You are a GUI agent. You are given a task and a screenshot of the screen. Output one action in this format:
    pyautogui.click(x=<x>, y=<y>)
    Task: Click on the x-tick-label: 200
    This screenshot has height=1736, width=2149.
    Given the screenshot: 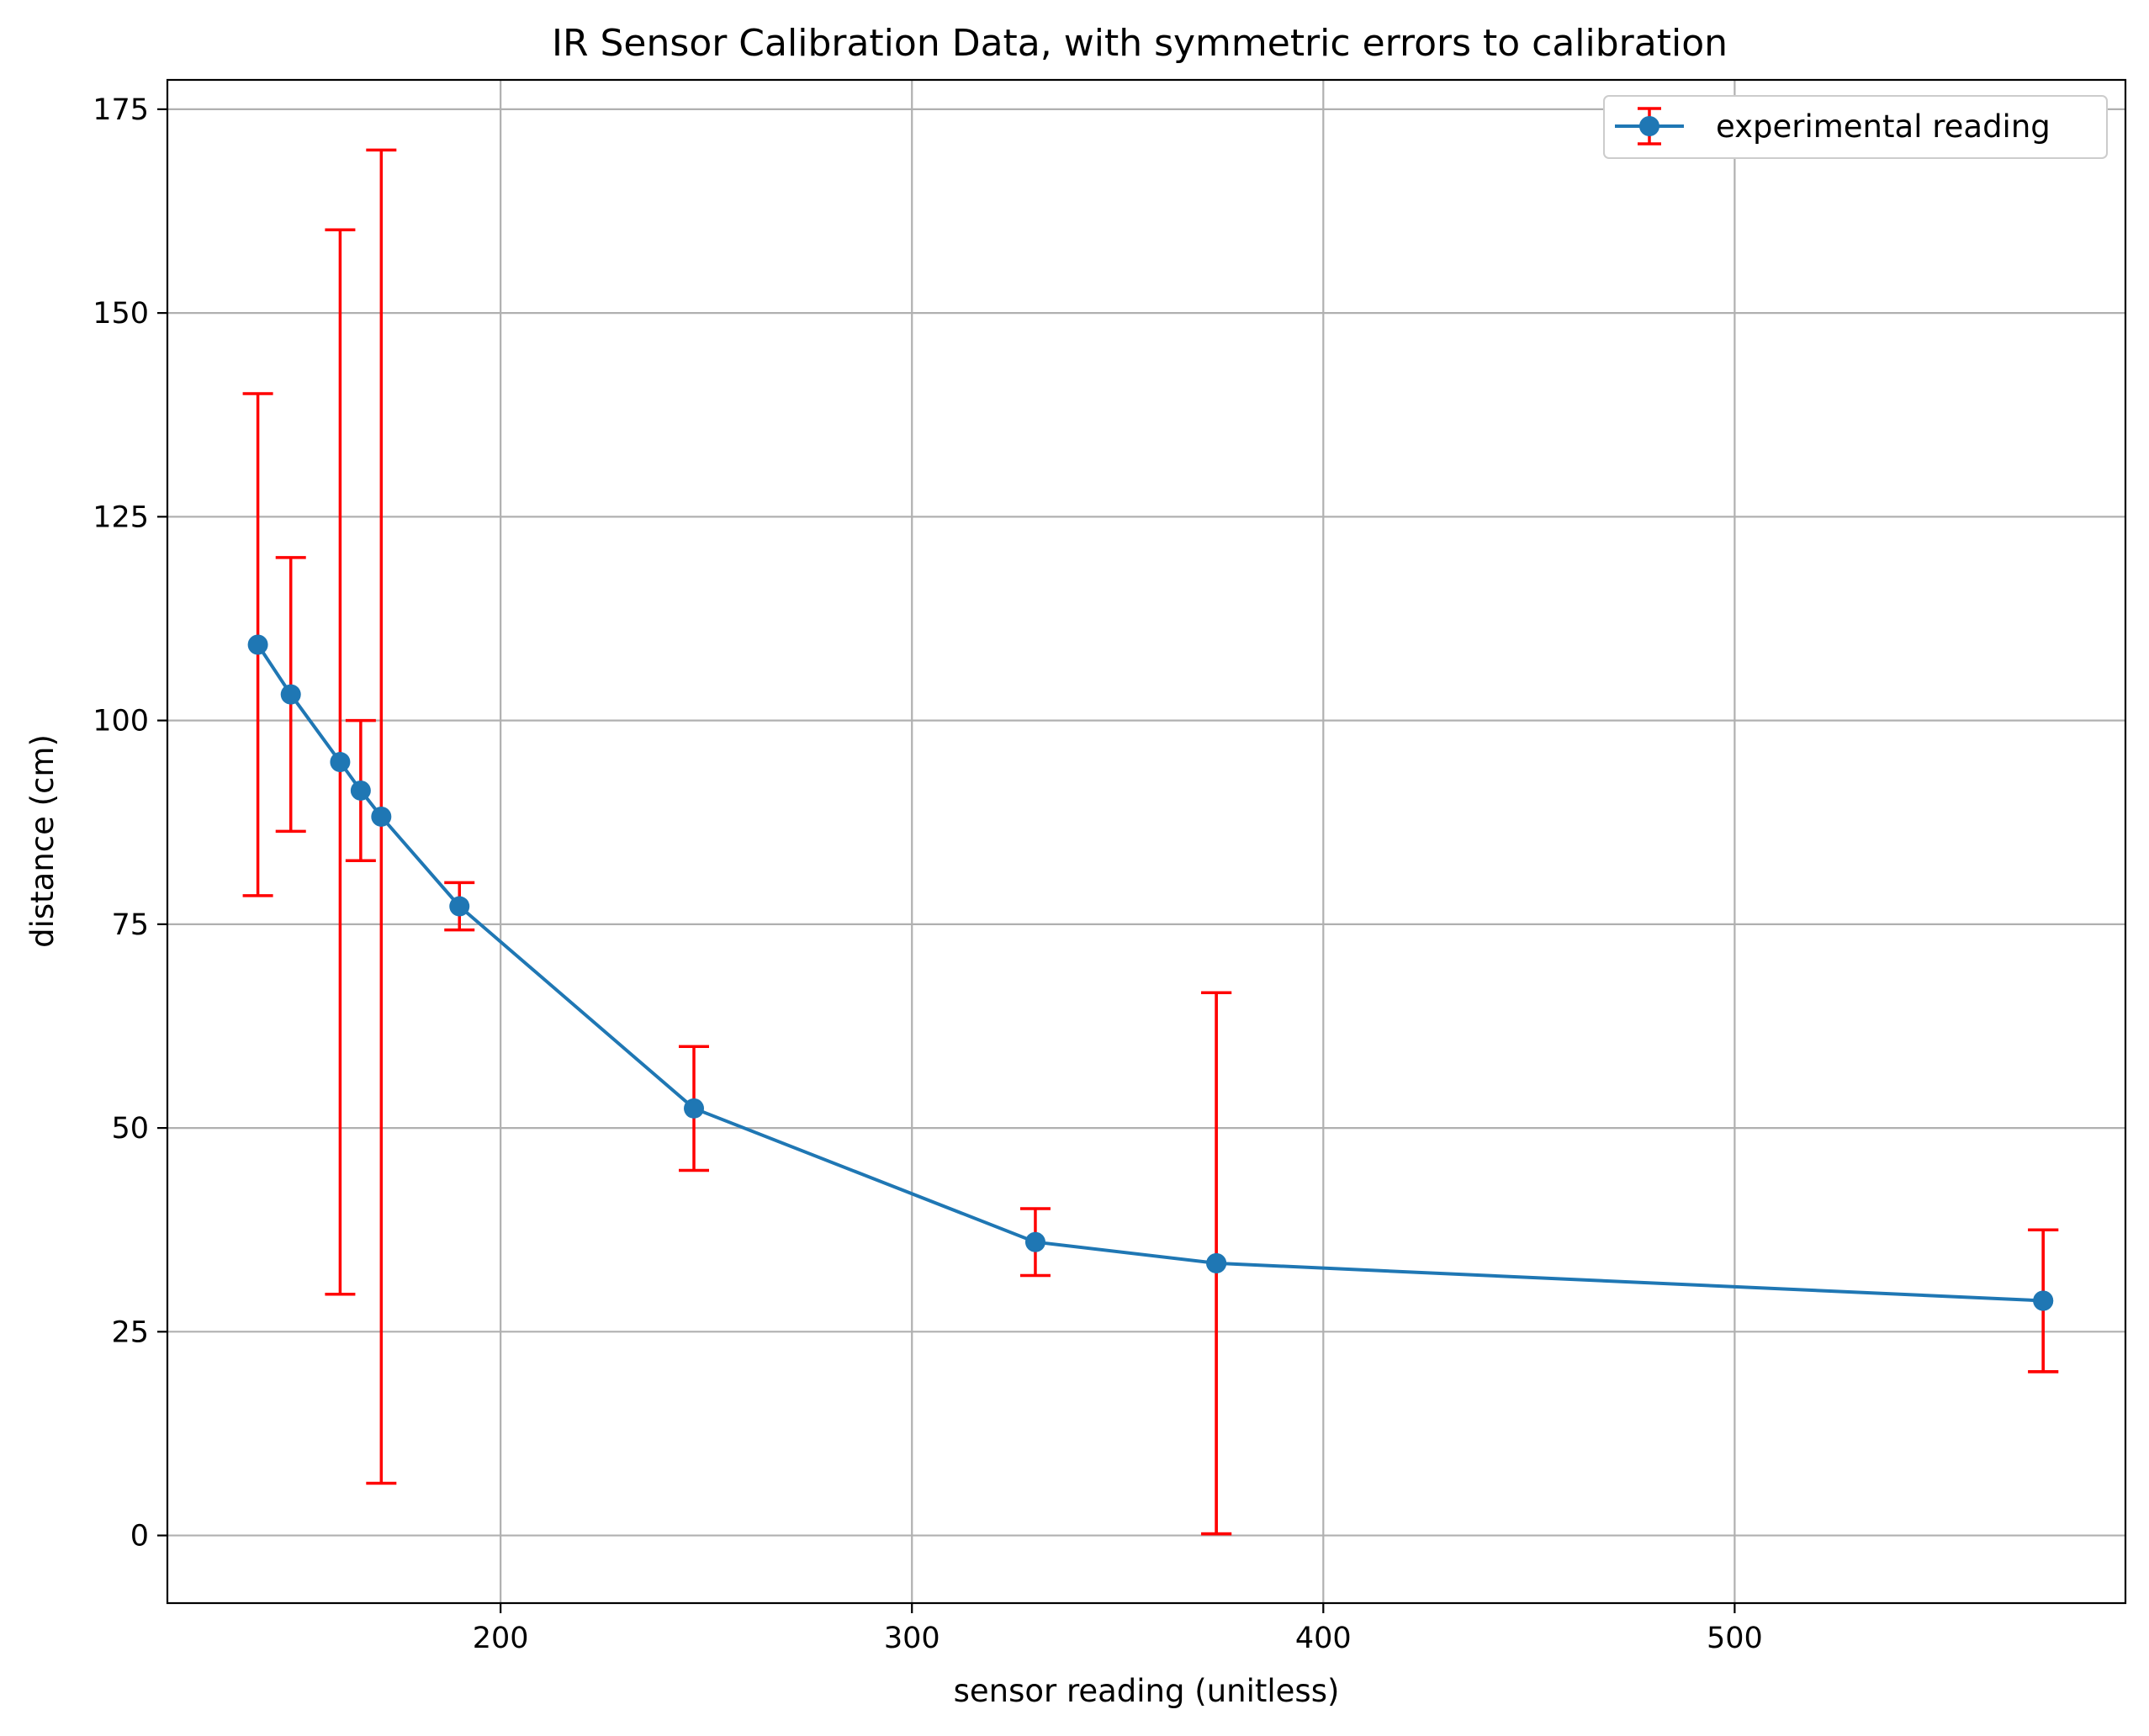 What is the action you would take?
    pyautogui.click(x=501, y=1639)
    